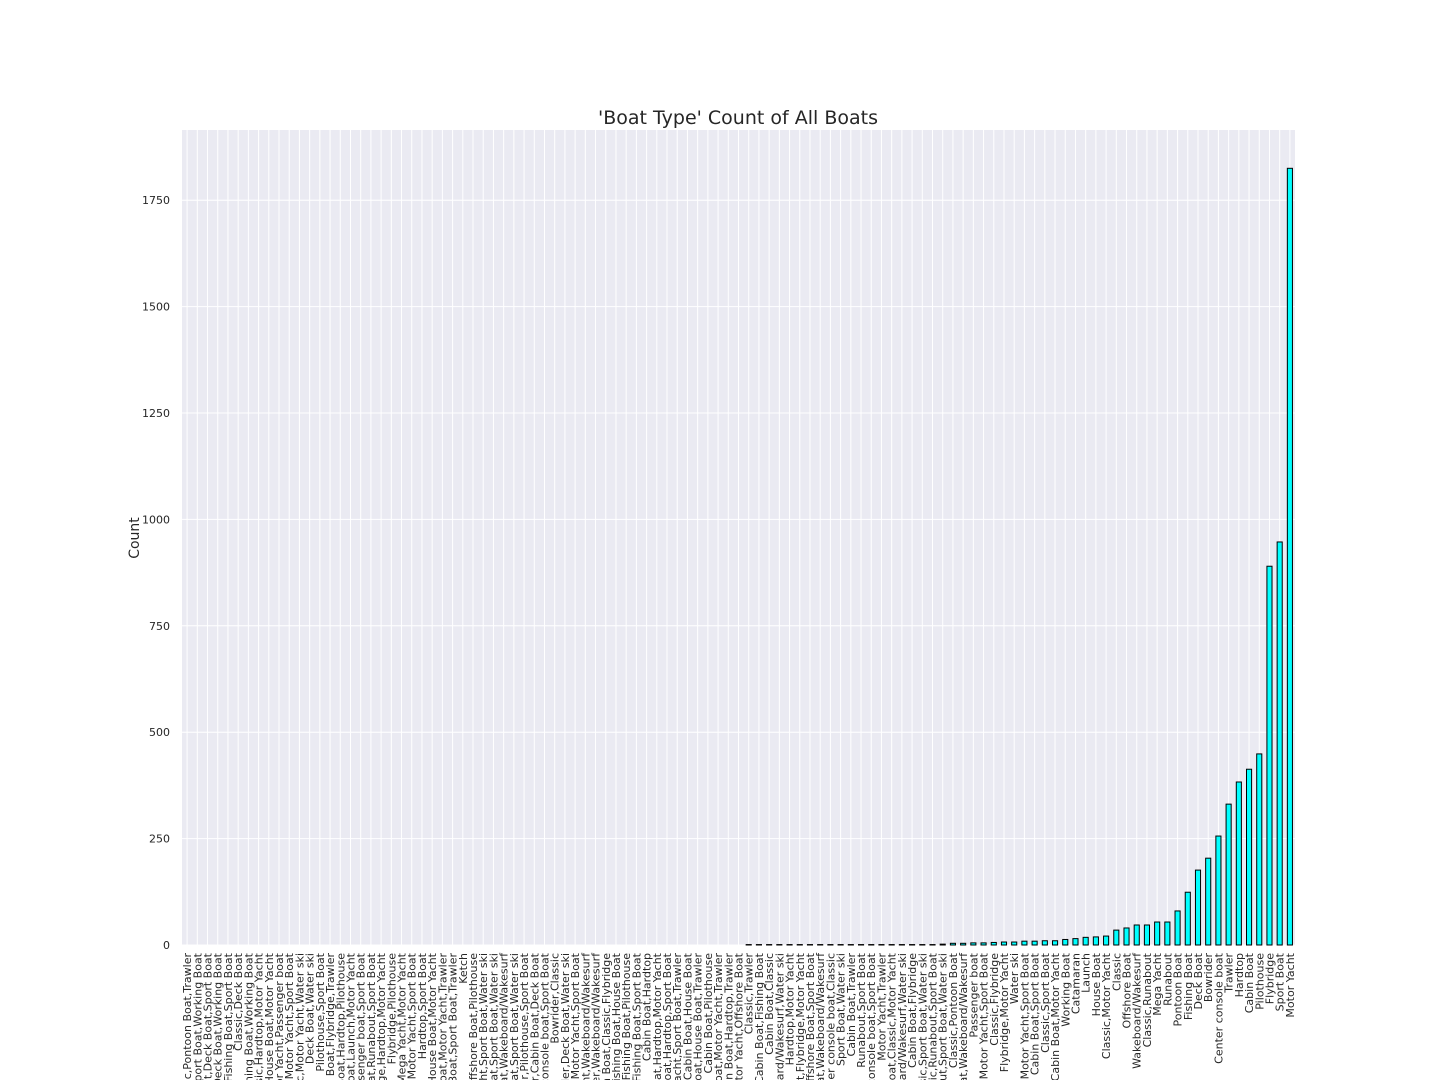  What do you see at coordinates (555, 998) in the screenshot?
I see `x-tick-label: Bowrider,Classic` at bounding box center [555, 998].